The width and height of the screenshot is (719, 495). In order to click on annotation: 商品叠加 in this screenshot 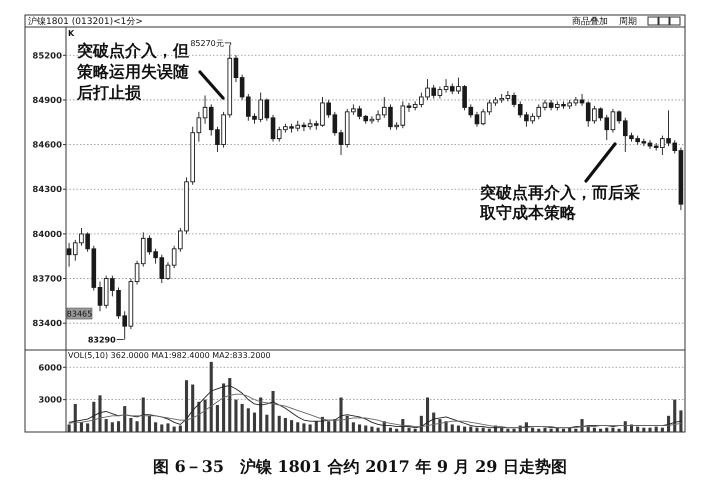, I will do `click(590, 21)`.